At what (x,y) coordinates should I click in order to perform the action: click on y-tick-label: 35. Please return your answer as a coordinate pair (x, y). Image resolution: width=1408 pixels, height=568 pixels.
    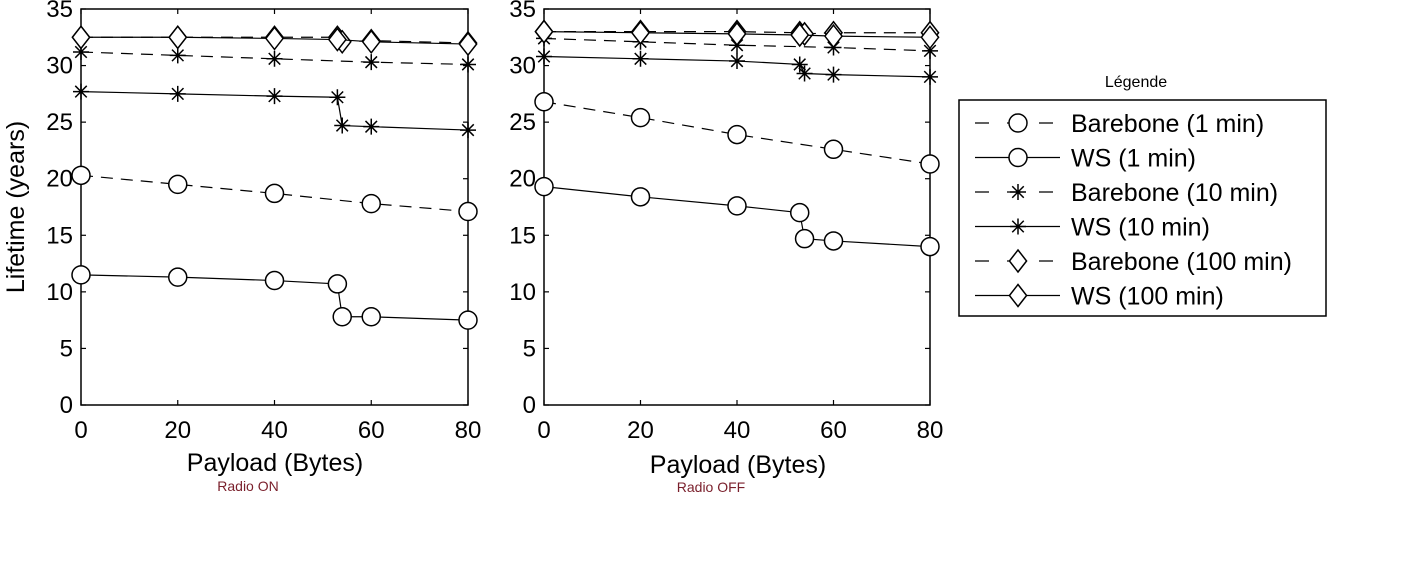
    Looking at the image, I should click on (522, 11).